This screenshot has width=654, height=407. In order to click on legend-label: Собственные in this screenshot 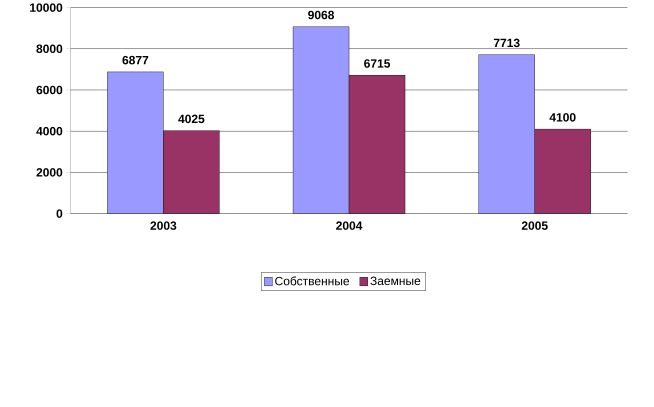, I will do `click(312, 281)`.